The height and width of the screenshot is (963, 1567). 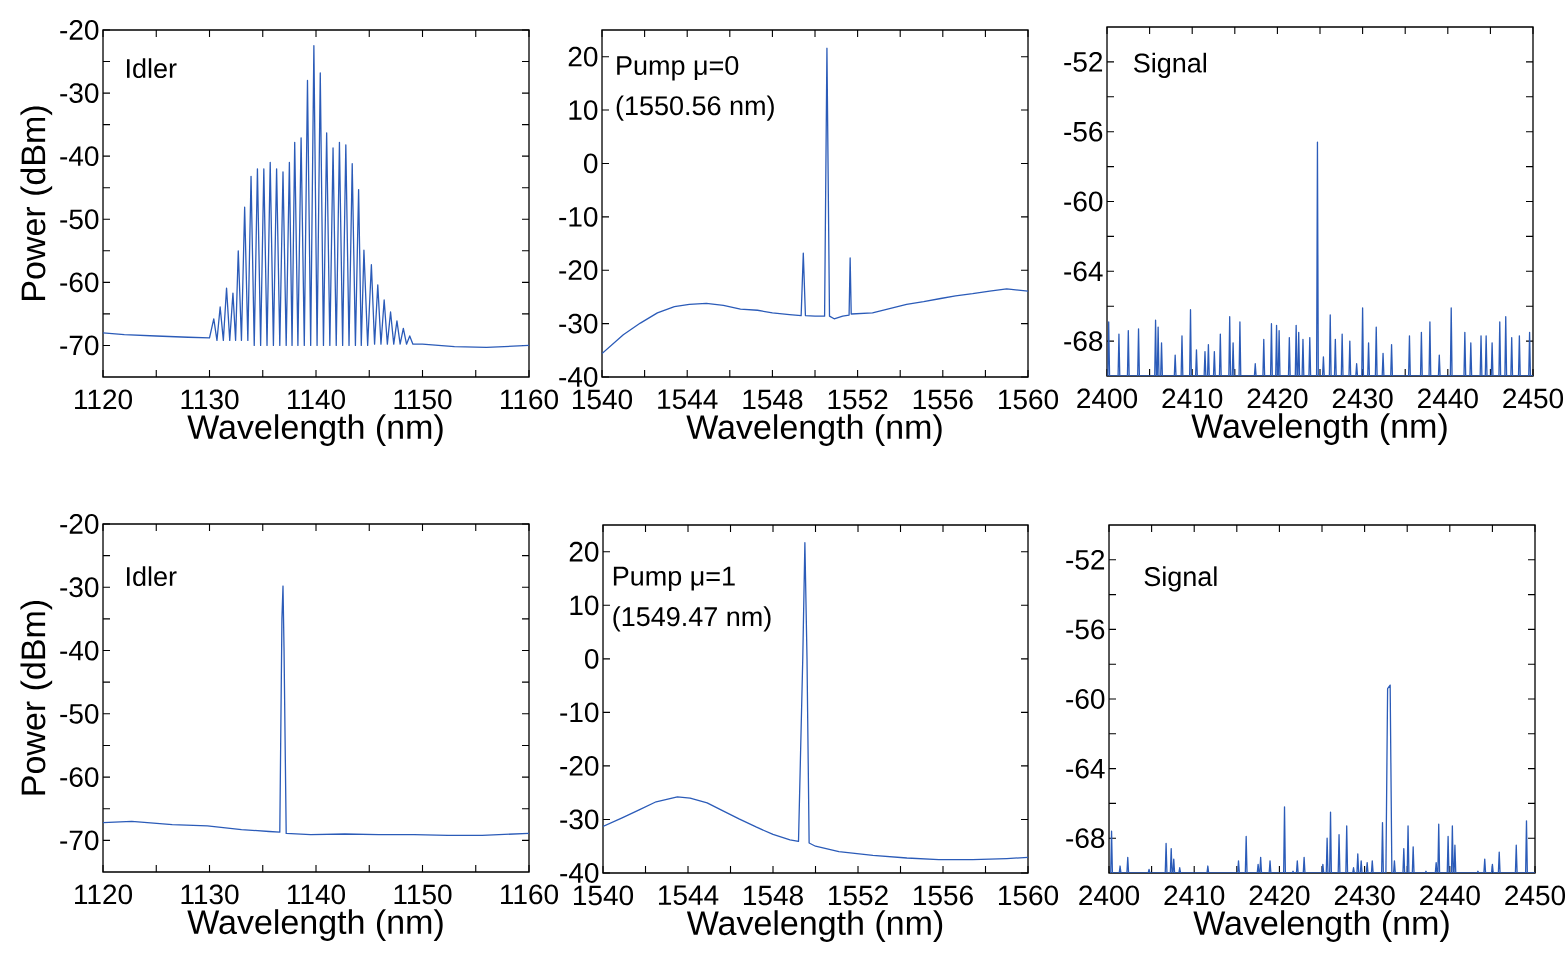 I want to click on annotation: (1550.56 nm), so click(x=695, y=108).